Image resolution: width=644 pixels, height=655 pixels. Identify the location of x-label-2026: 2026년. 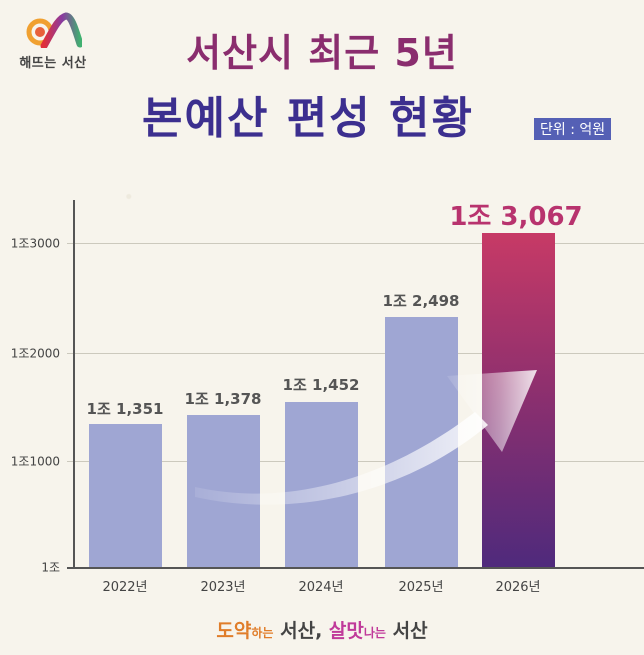
(518, 587).